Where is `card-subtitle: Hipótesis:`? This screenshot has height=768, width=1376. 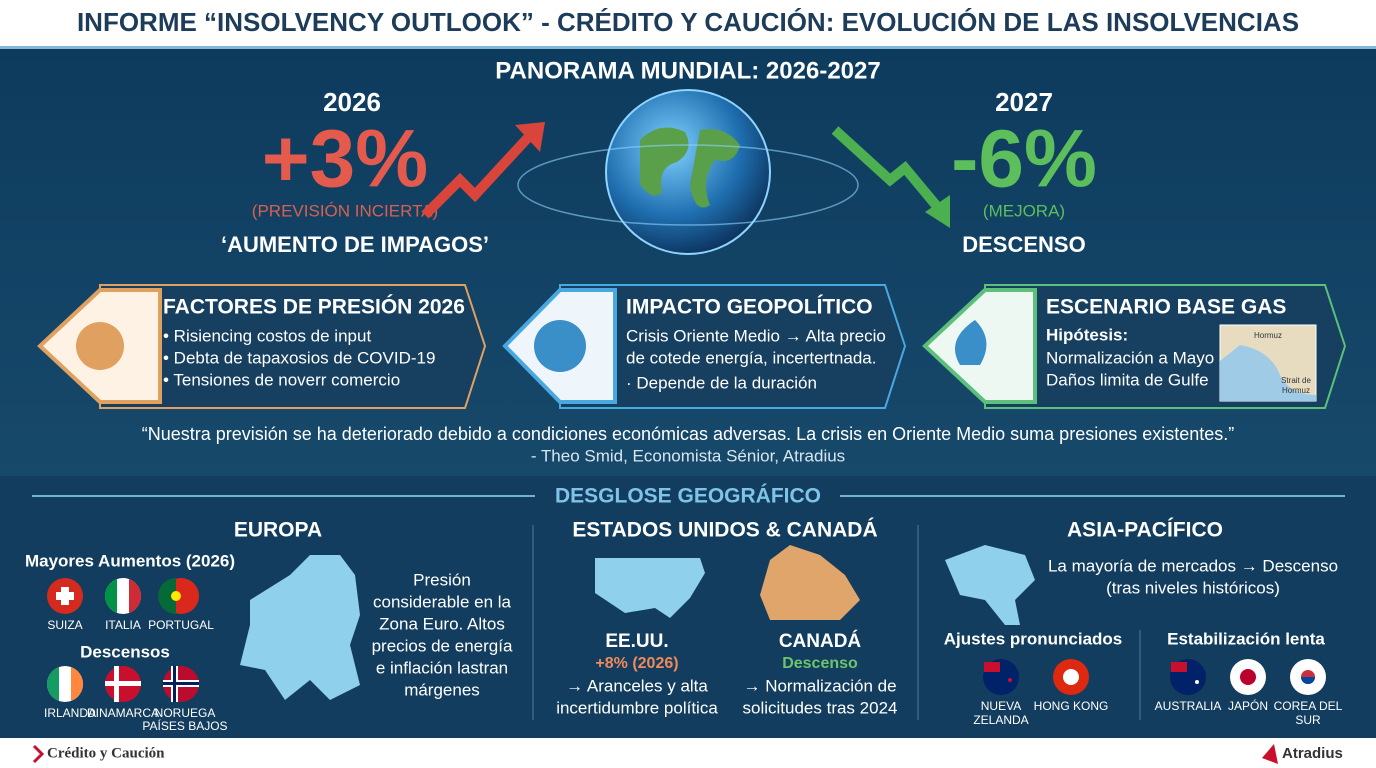
card-subtitle: Hipótesis: is located at coordinates (1087, 334).